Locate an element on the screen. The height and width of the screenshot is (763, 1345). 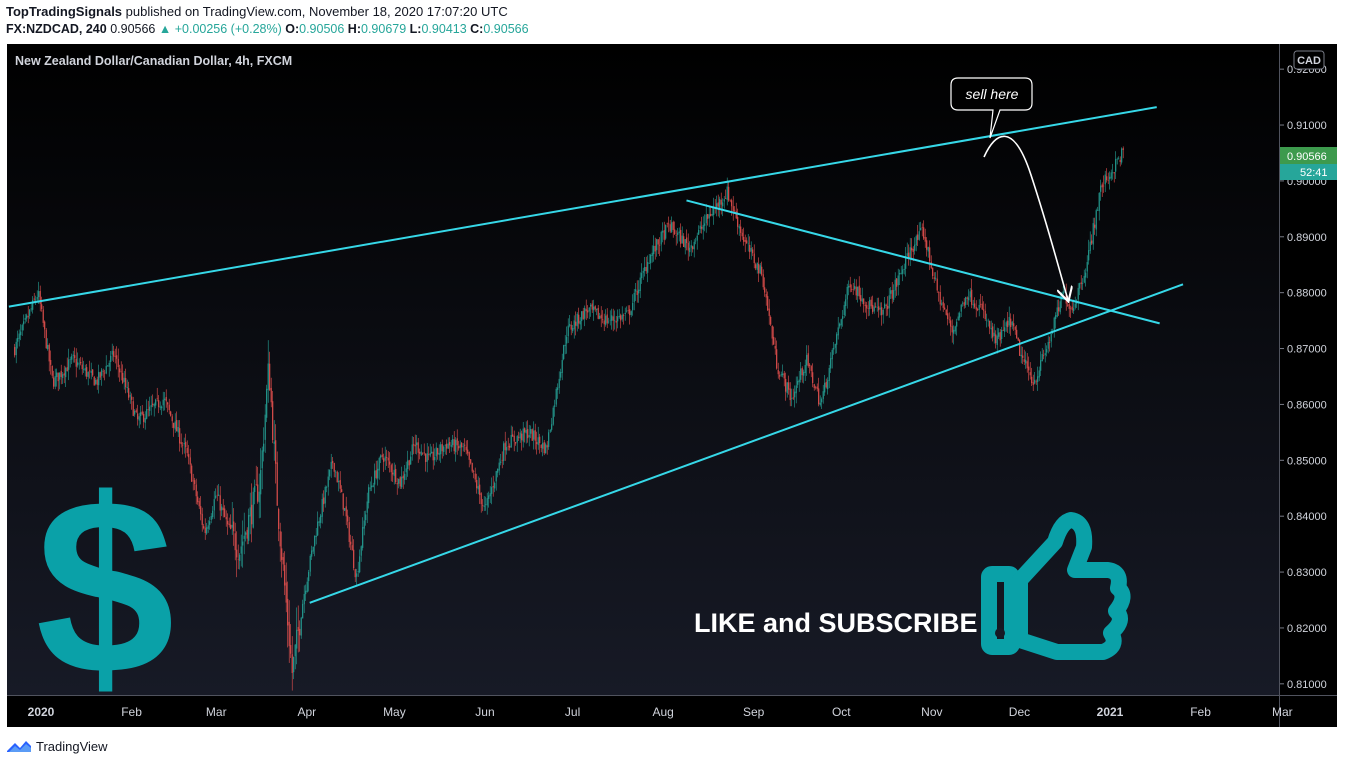
publisher-name: TopTradingSignals is located at coordinates (64, 11).